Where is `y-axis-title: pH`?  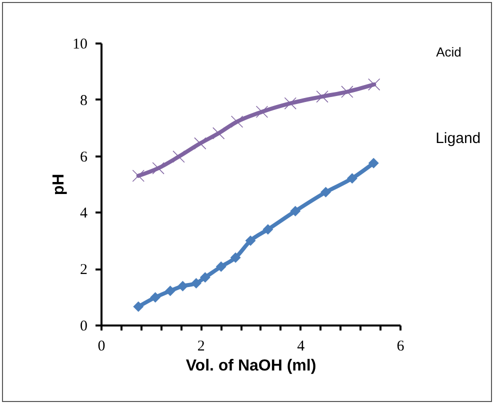
y-axis-title: pH is located at coordinates (59, 185).